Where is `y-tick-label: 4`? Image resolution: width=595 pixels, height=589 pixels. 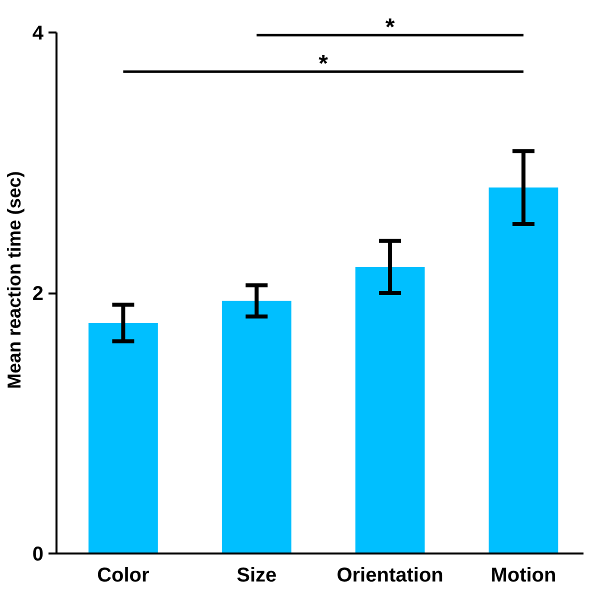
y-tick-label: 4 is located at coordinates (38, 33).